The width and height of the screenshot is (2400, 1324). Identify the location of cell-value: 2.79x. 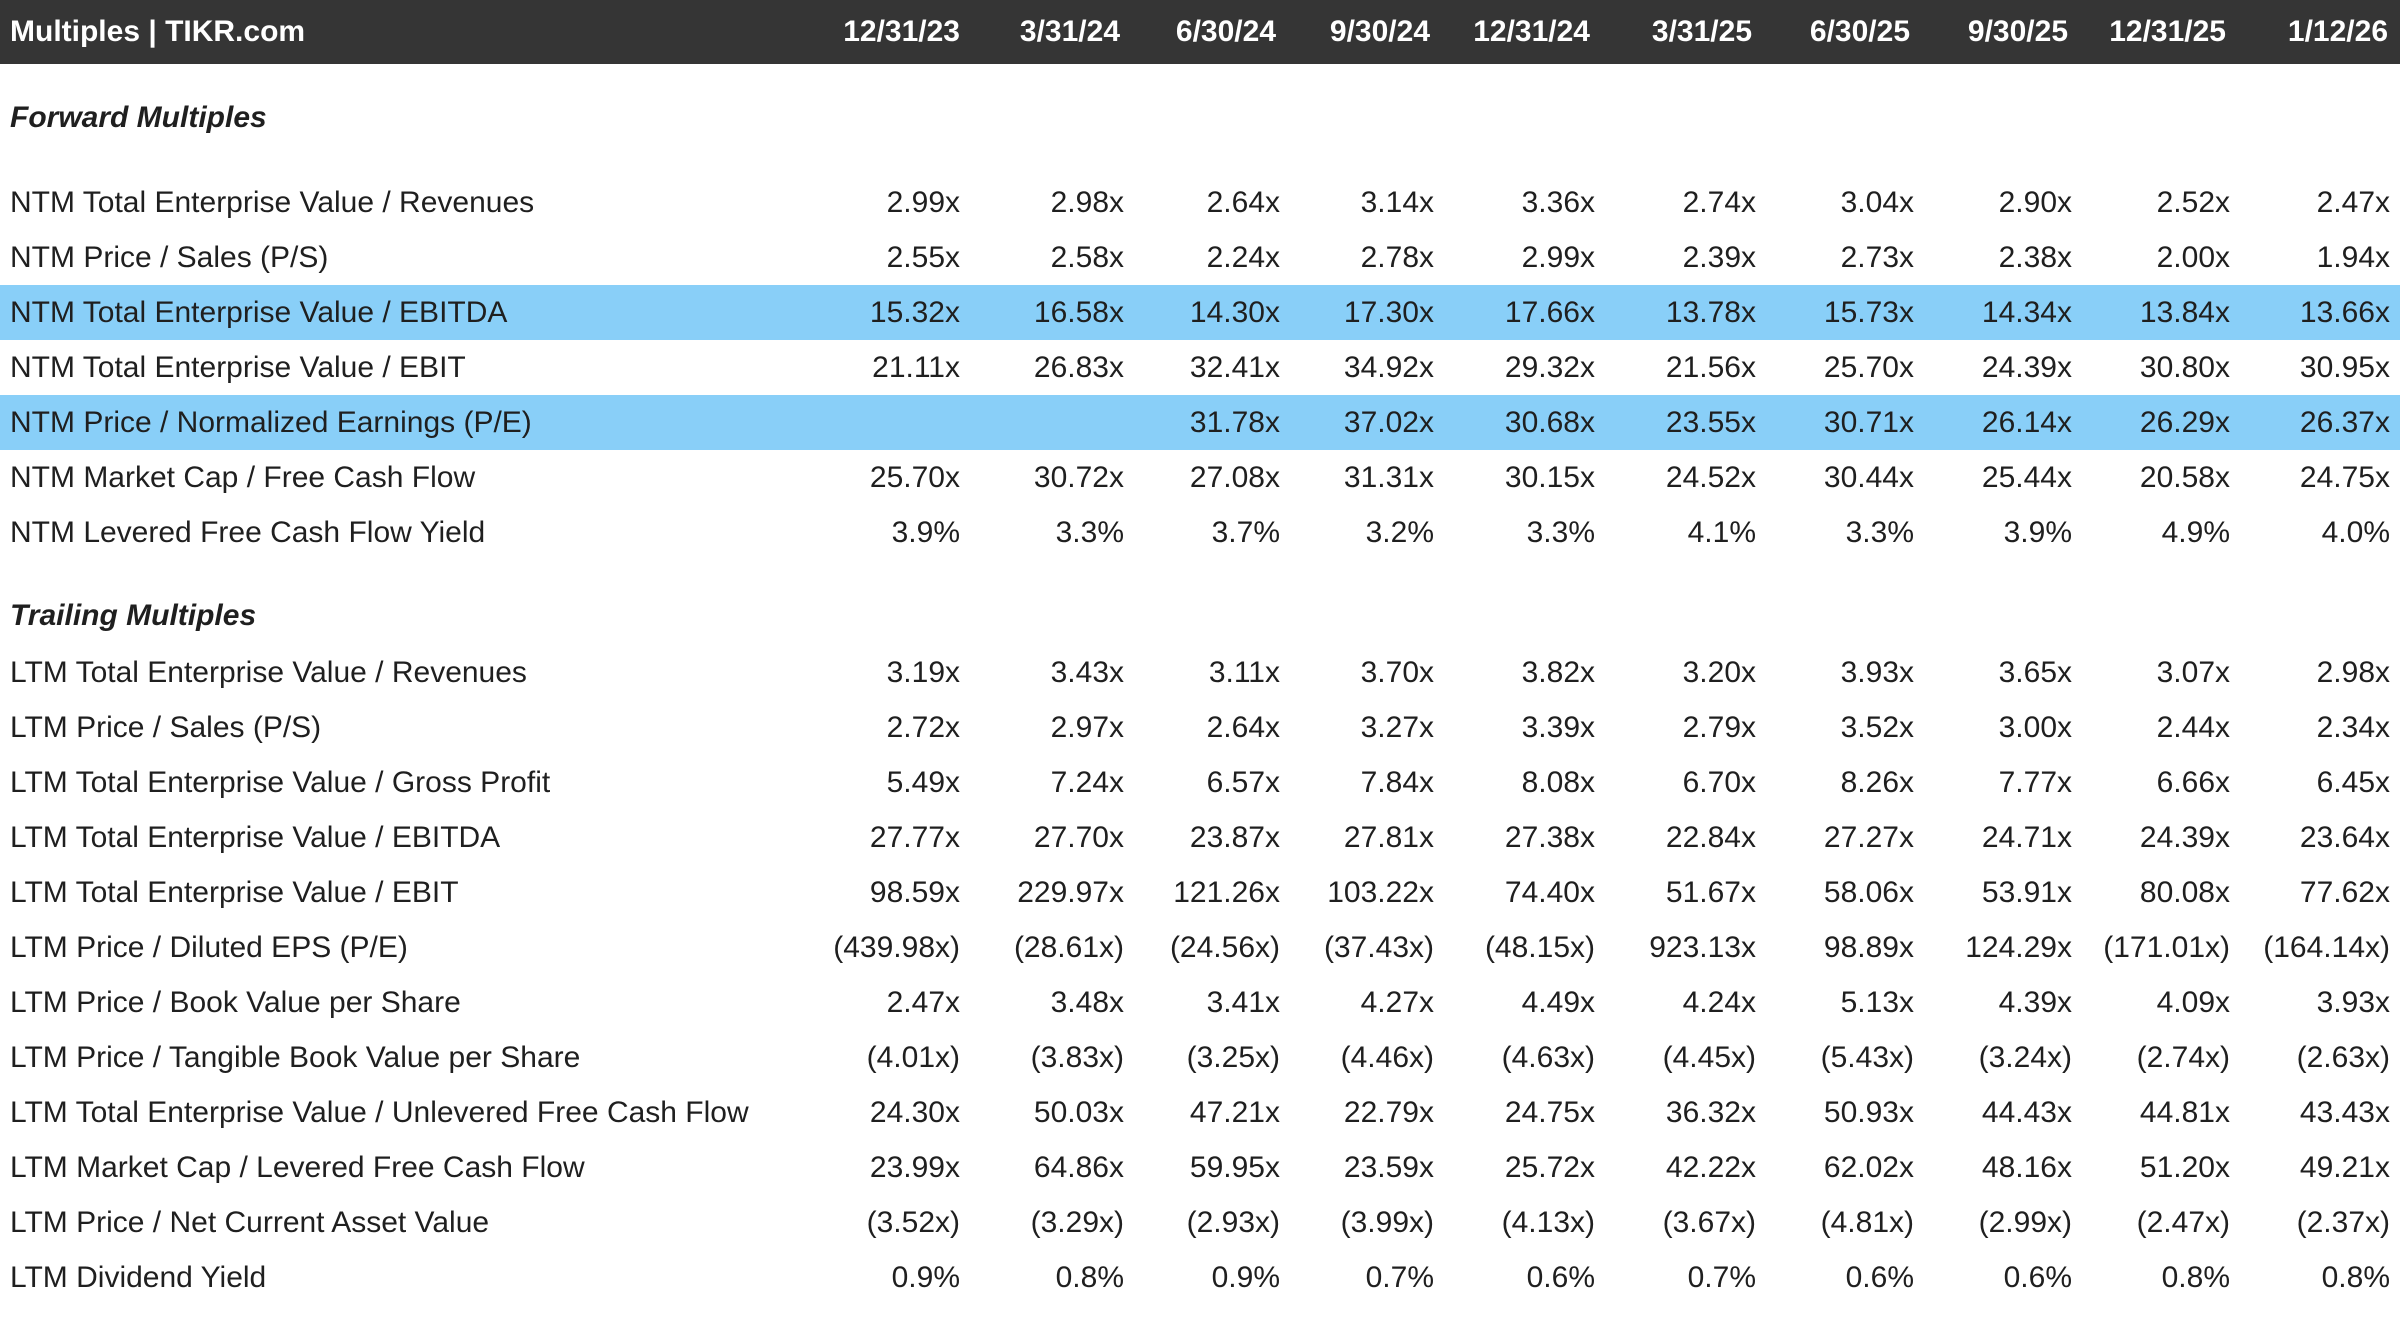
(1719, 727).